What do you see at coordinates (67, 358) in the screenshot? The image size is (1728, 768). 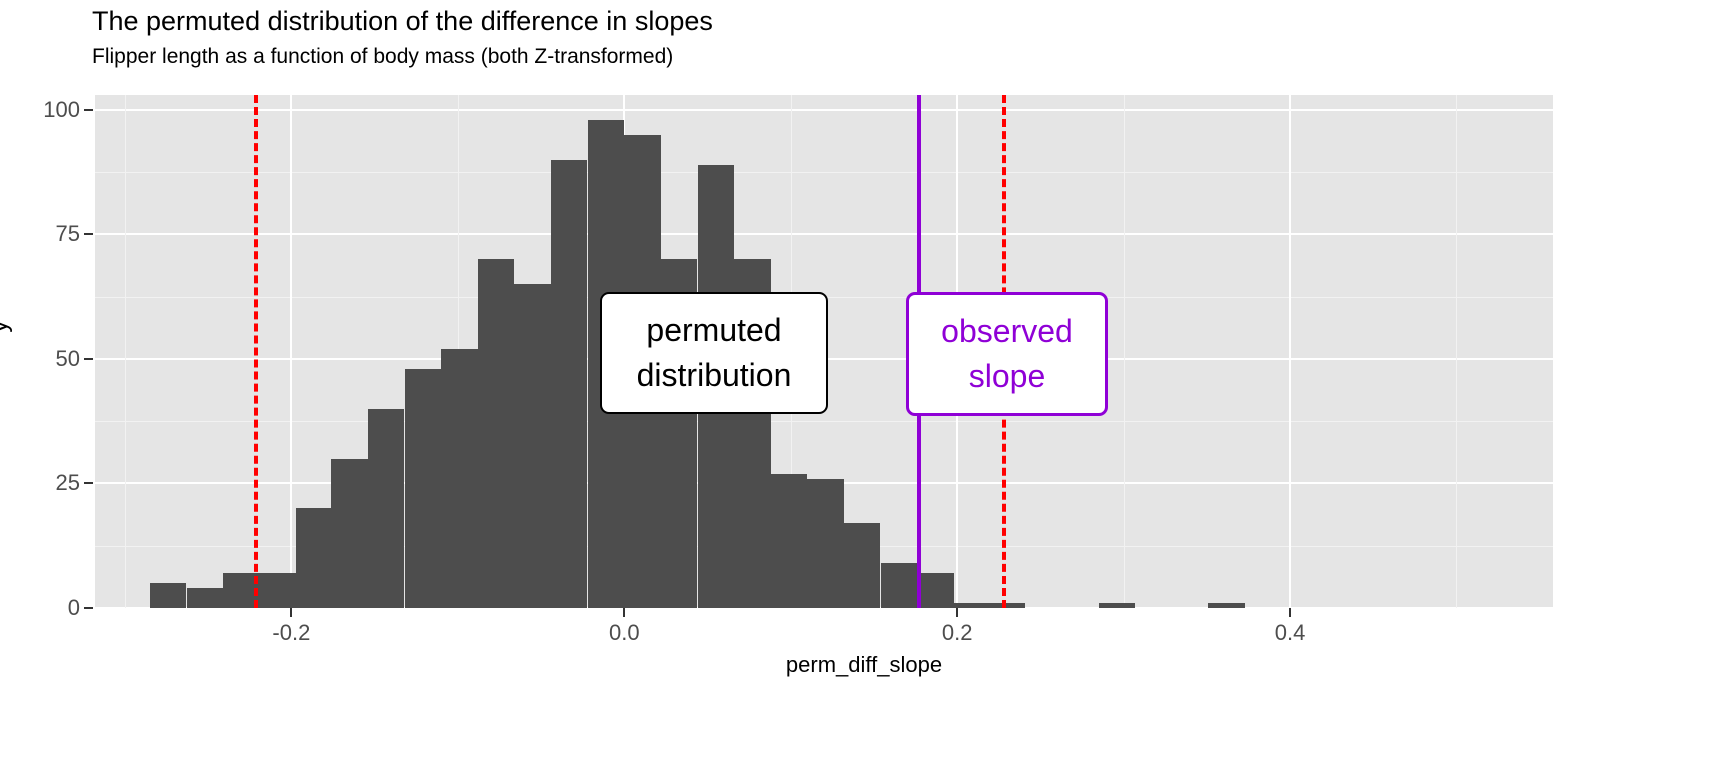 I see `y-axis-tick-label: 50` at bounding box center [67, 358].